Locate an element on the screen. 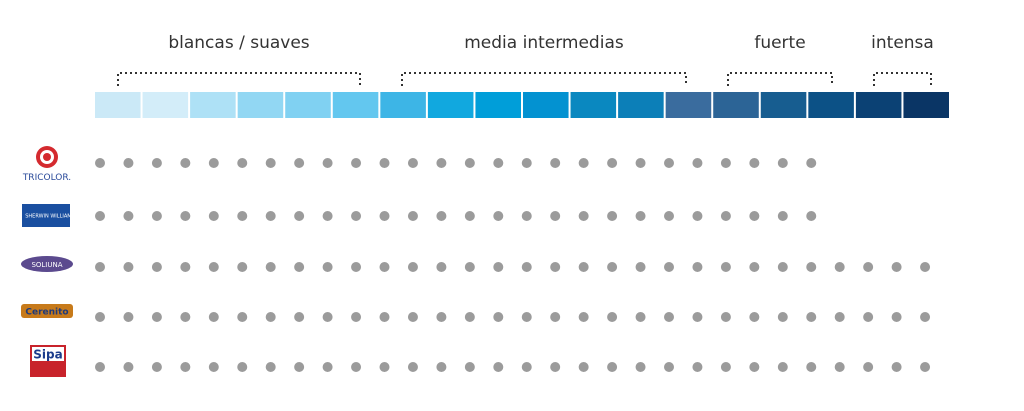 The image size is (1024, 411). brand-label: Cerenito is located at coordinates (46, 313).